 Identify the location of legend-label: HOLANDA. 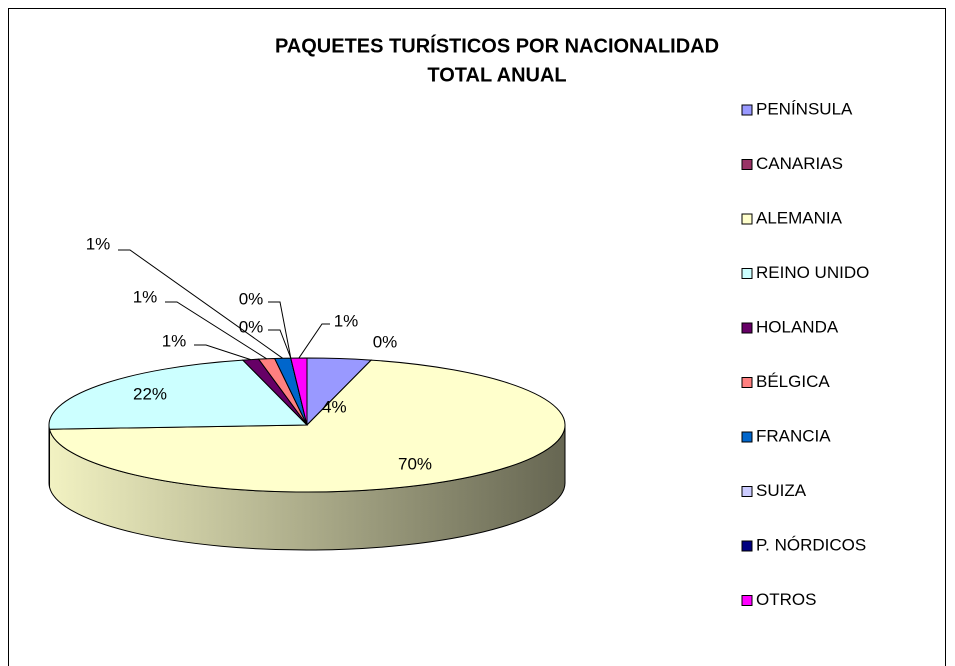
(797, 326).